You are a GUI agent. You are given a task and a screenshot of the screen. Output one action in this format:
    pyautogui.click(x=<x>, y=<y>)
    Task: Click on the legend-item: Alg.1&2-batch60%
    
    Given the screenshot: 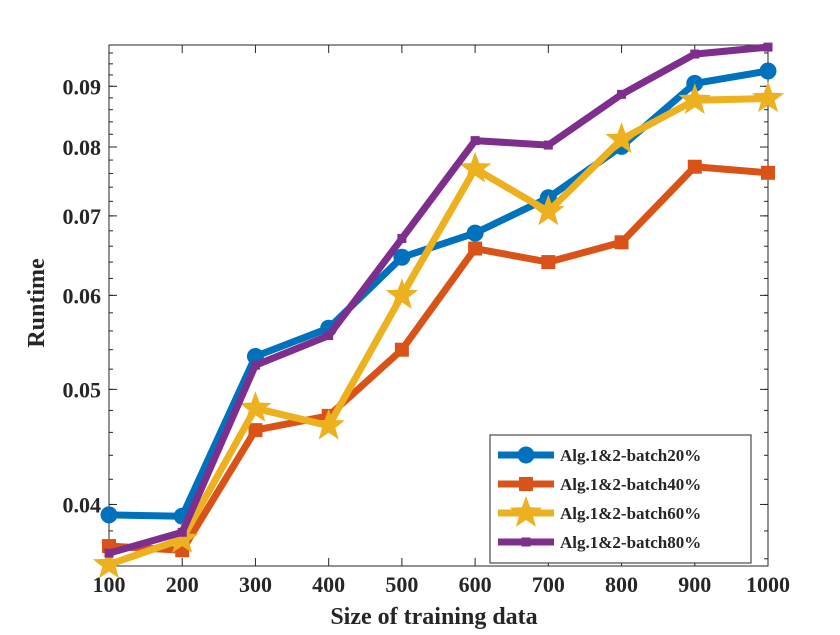 What is the action you would take?
    pyautogui.click(x=599, y=511)
    